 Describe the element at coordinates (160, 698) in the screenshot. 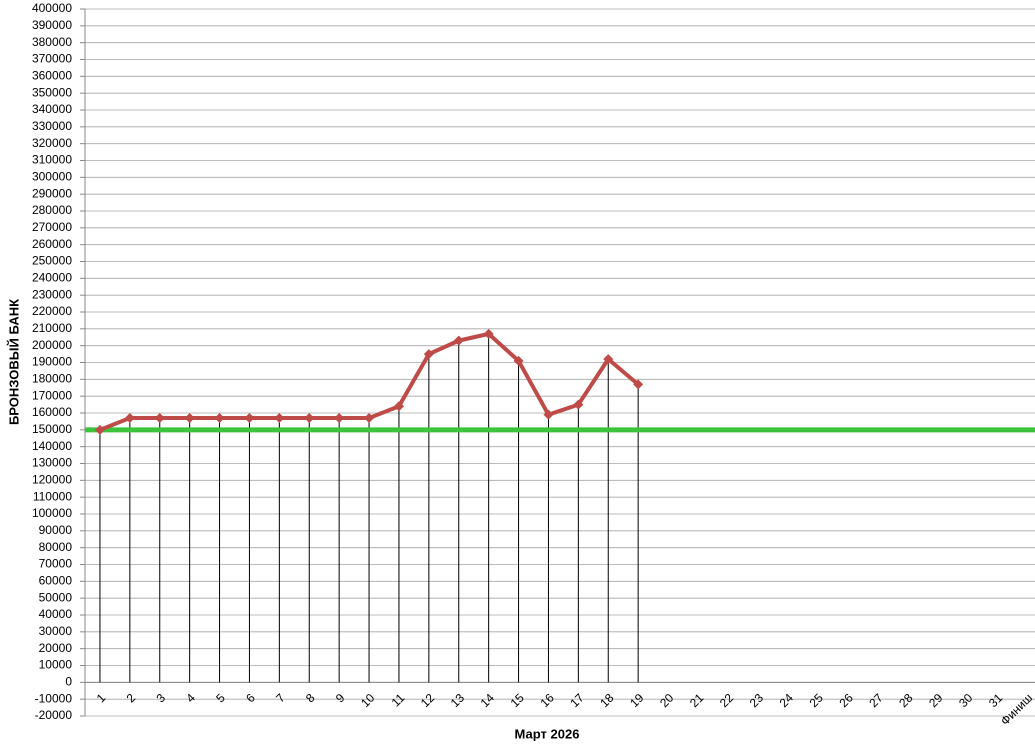

I see `x-tick-label: 3` at that location.